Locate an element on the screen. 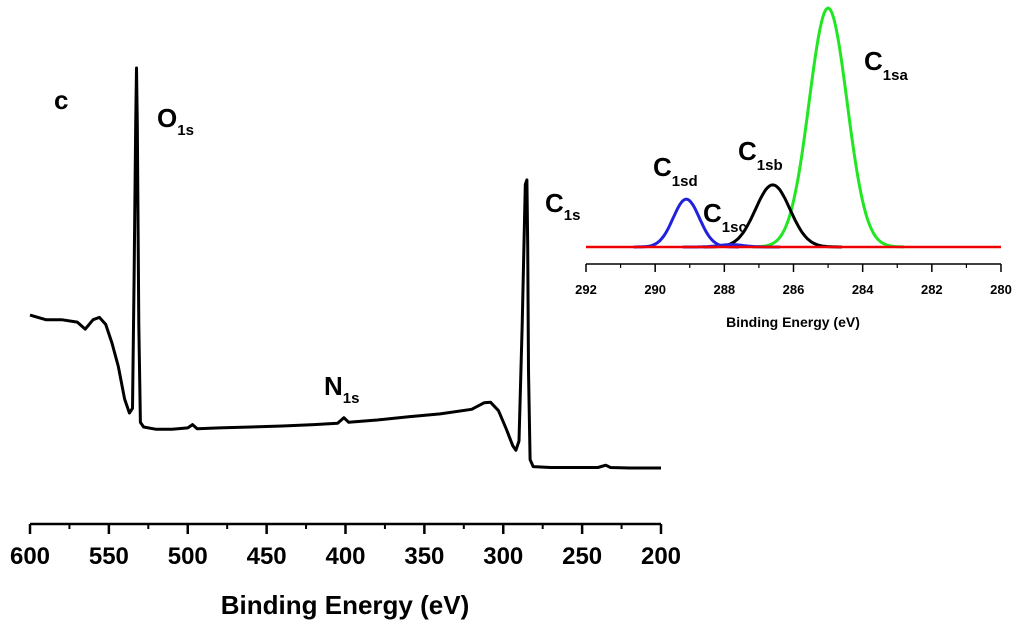  label-o1s-main: O is located at coordinates (167, 118).